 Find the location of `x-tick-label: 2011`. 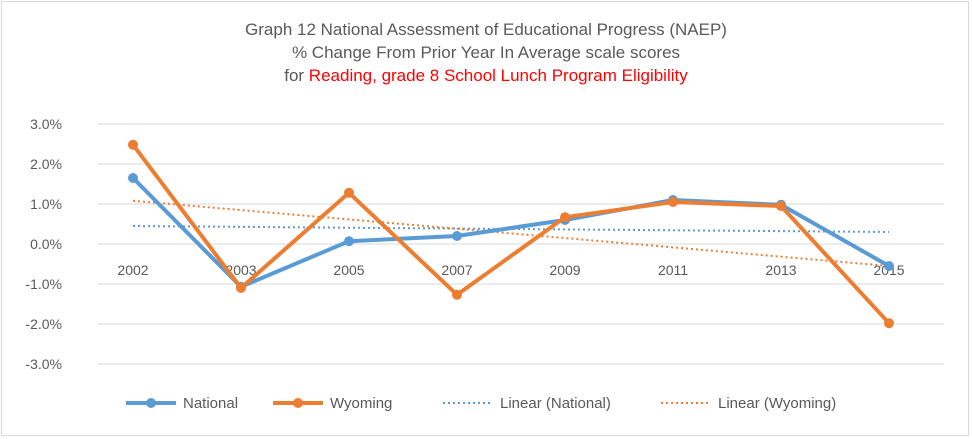

x-tick-label: 2011 is located at coordinates (673, 270).